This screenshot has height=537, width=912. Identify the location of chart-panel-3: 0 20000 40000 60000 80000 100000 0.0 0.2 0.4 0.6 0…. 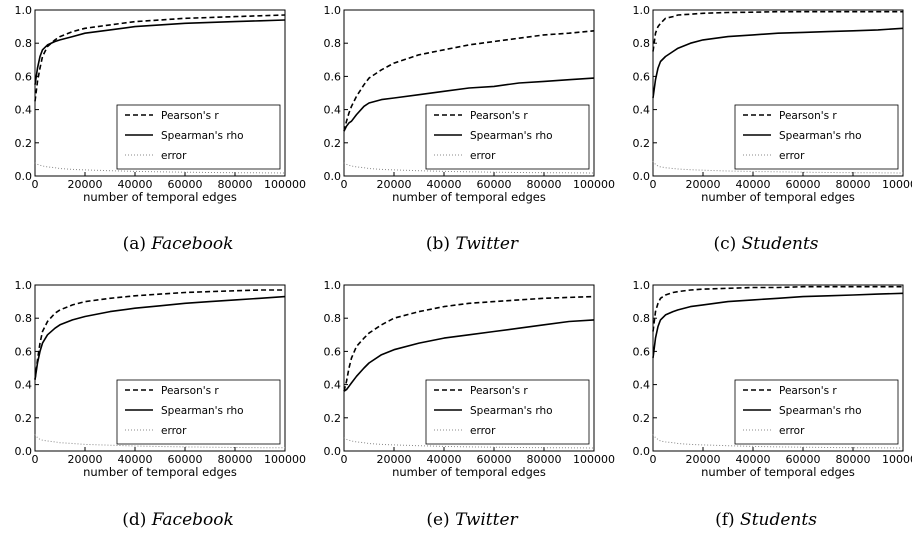
(161, 379).